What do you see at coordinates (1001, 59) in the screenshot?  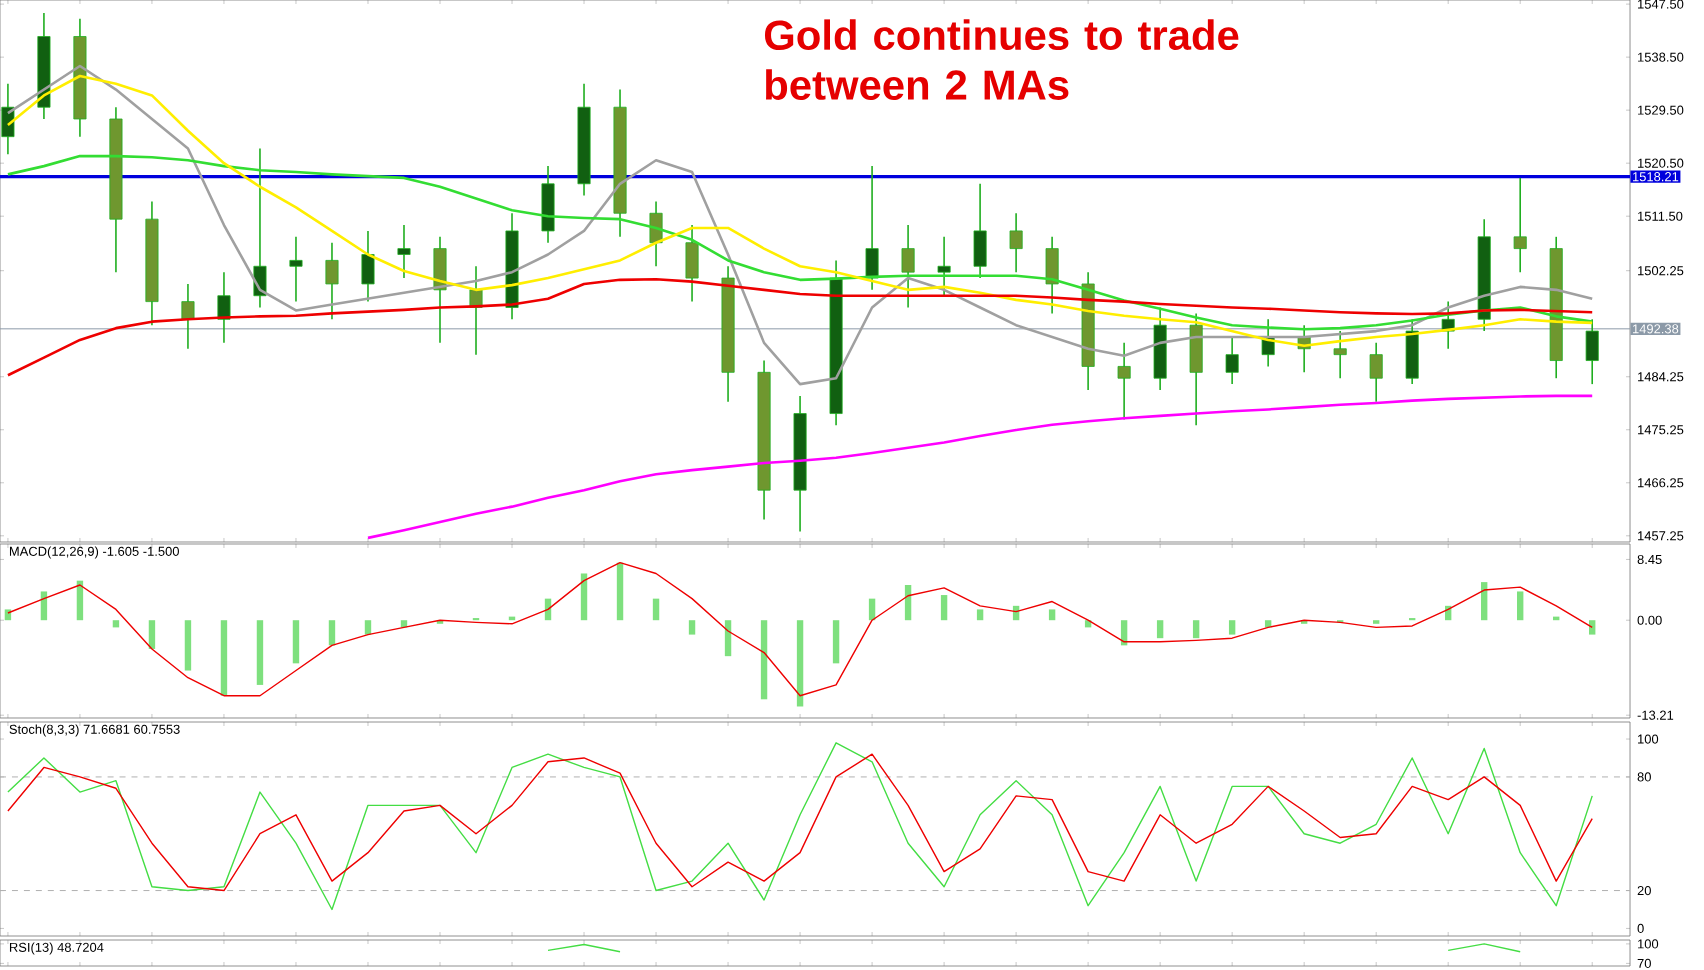 I see `text: Gold continues to trade between 2 MAs` at bounding box center [1001, 59].